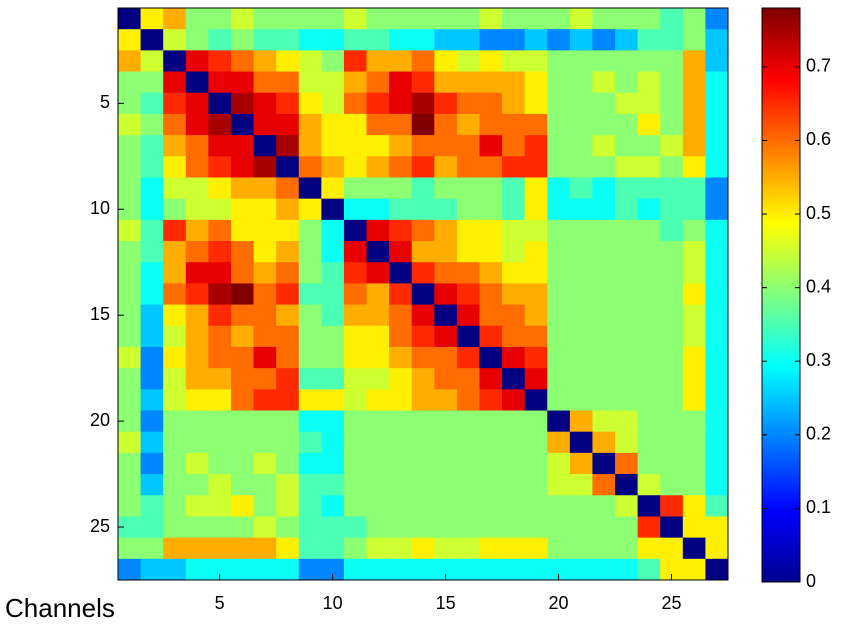  Describe the element at coordinates (818, 507) in the screenshot. I see `colorbar-tick-label: 0.1` at that location.